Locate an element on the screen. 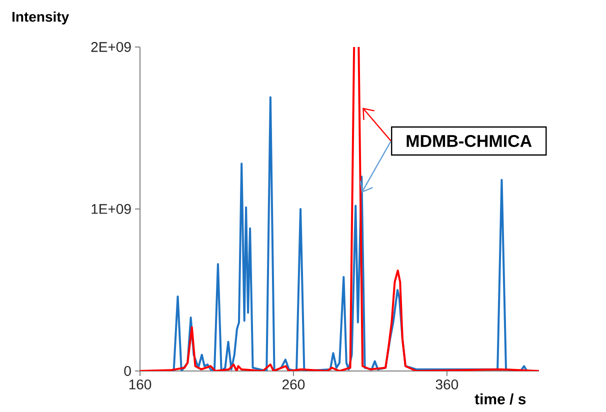  y-tick-label: 0 is located at coordinates (127, 371).